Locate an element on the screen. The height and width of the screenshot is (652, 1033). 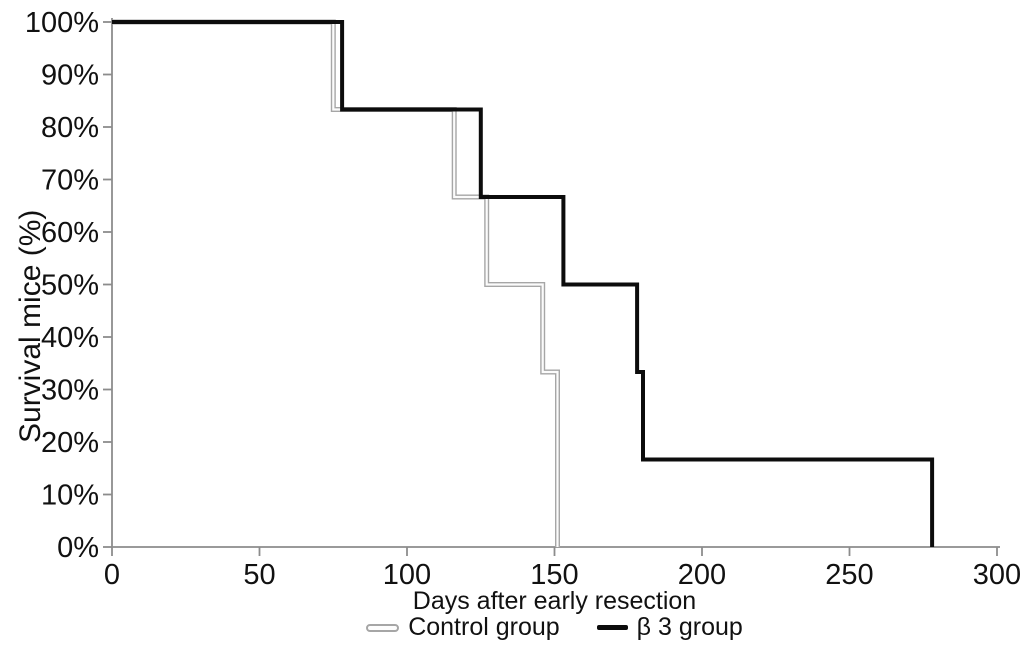
y-tick-label: 20% is located at coordinates (70, 443).